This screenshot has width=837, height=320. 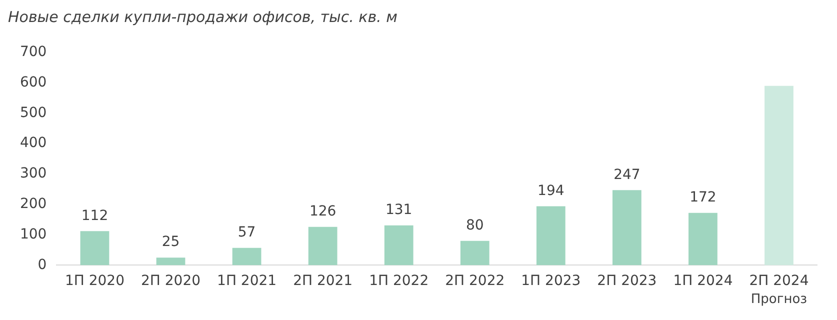 I want to click on x-tick-label: 1П 2020, so click(x=94, y=281).